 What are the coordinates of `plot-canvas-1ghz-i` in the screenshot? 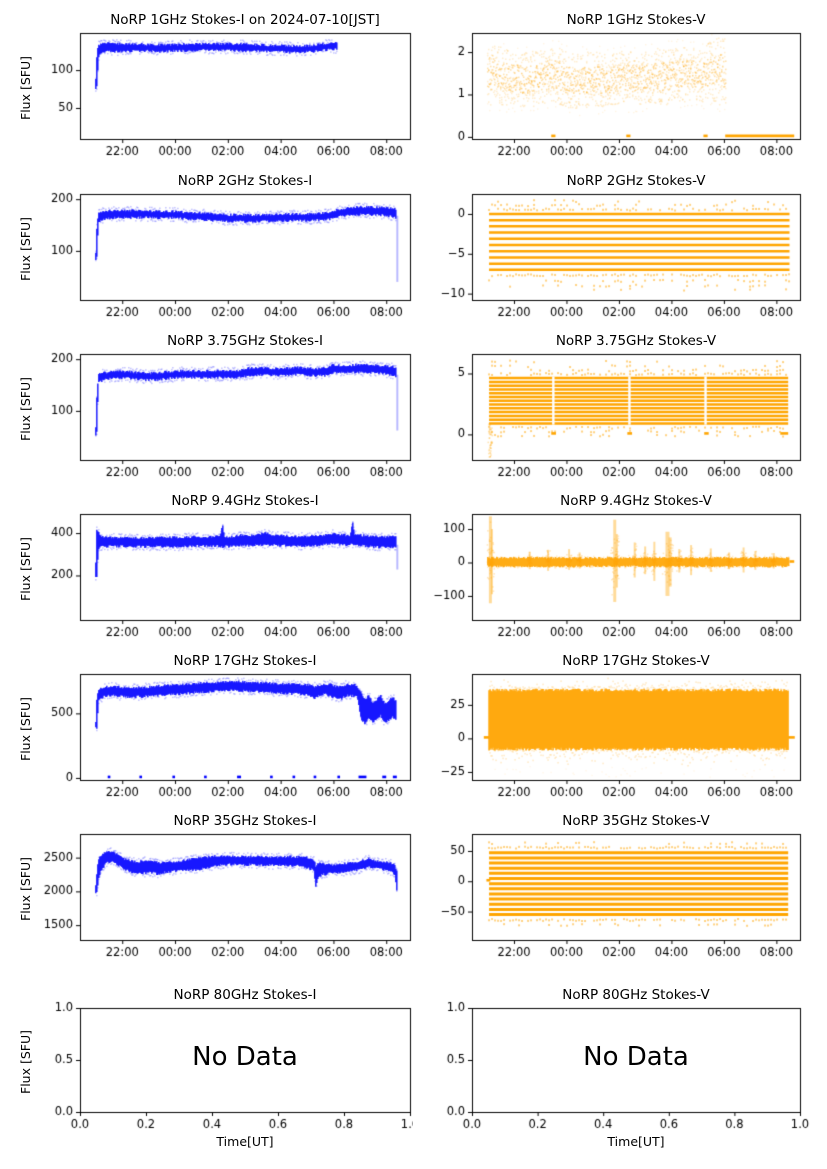 It's located at (206, 83).